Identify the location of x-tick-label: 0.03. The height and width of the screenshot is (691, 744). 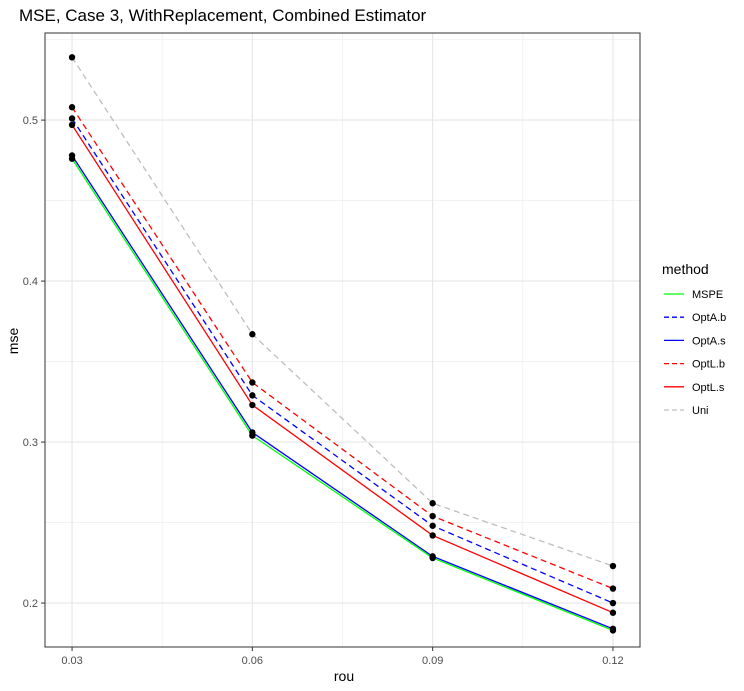
(71, 661).